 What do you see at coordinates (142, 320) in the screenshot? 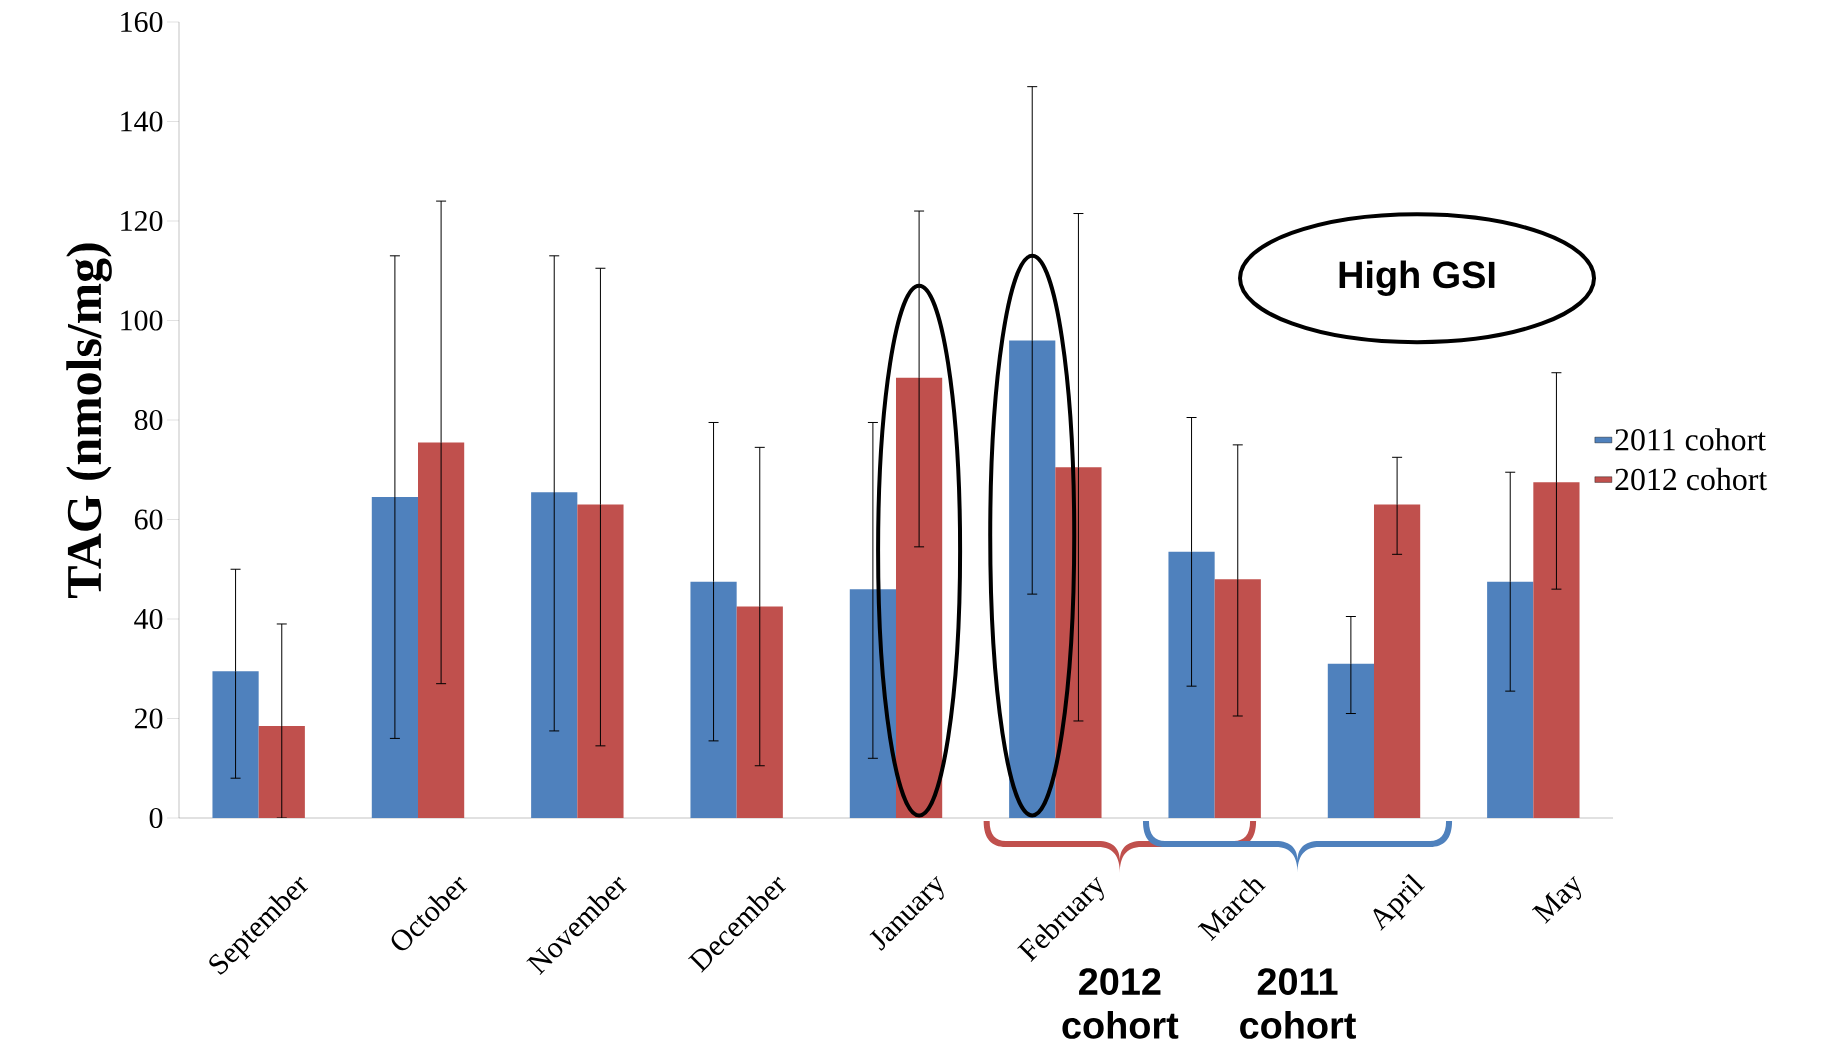
I see `y-tick-label: 100` at bounding box center [142, 320].